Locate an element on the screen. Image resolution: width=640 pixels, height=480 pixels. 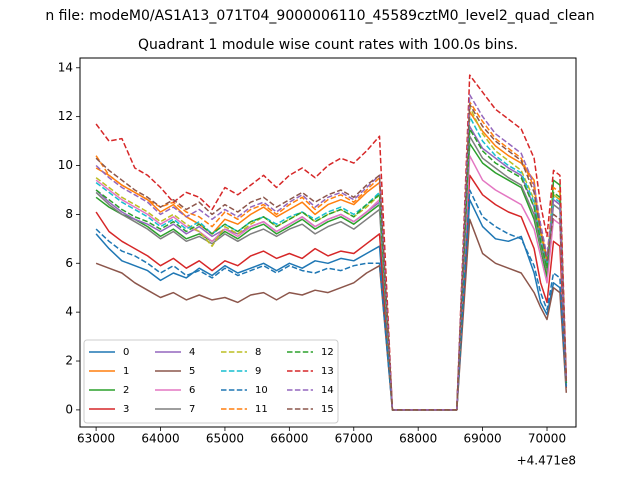
x-axis: 63000 64000 65000 66000 67000 68000 69000 70000 is located at coordinates (321, 436).